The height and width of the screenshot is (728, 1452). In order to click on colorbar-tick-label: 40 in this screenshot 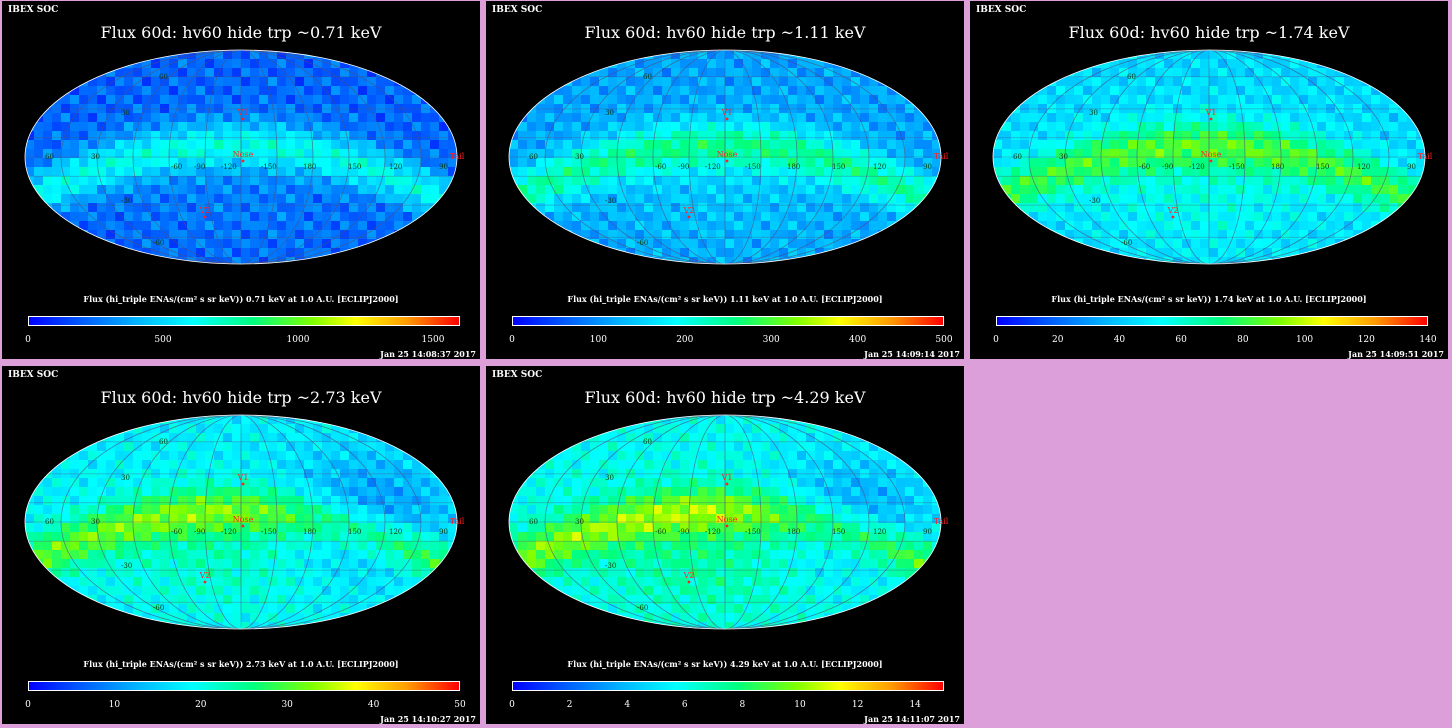, I will do `click(1119, 340)`.